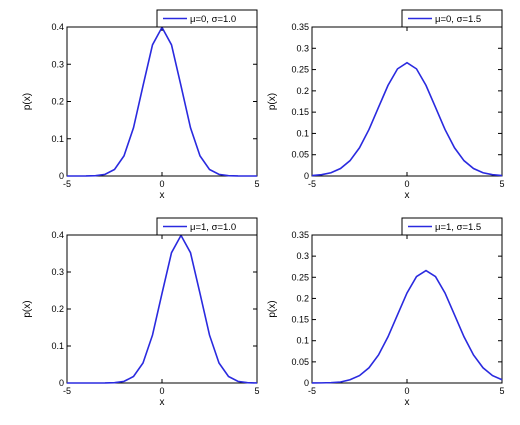 Image resolution: width=520 pixels, height=425 pixels. I want to click on legend-entry: μ=0, σ=1.5, so click(458, 19).